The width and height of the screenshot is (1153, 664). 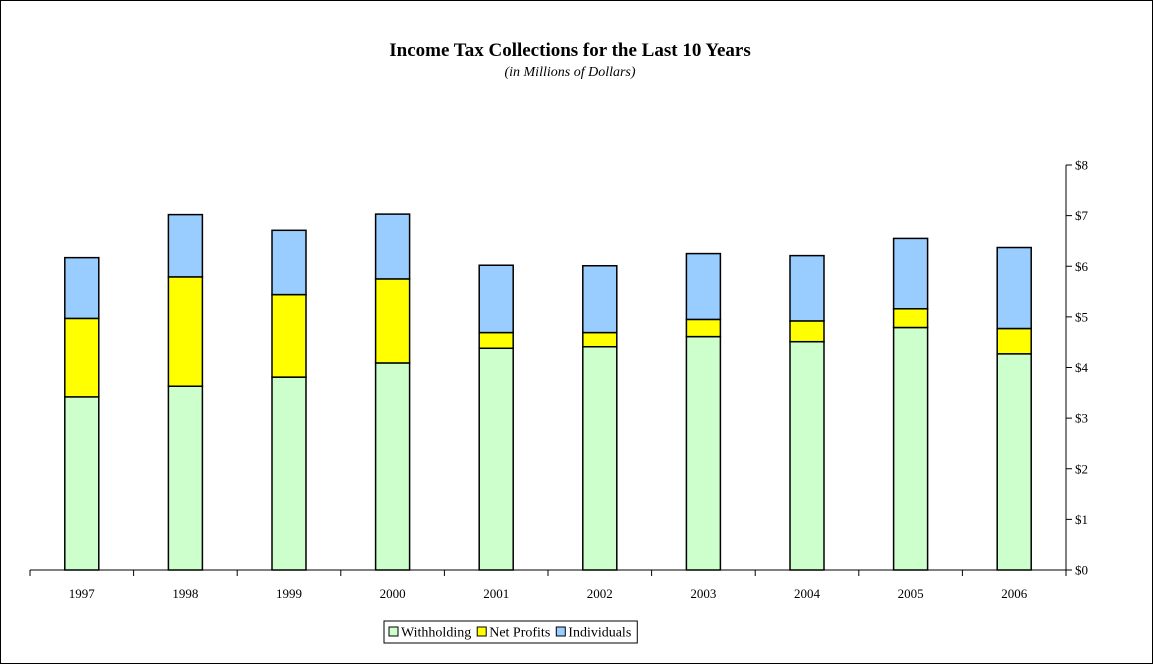 I want to click on x-tick-label-2001: 2001, so click(x=496, y=593).